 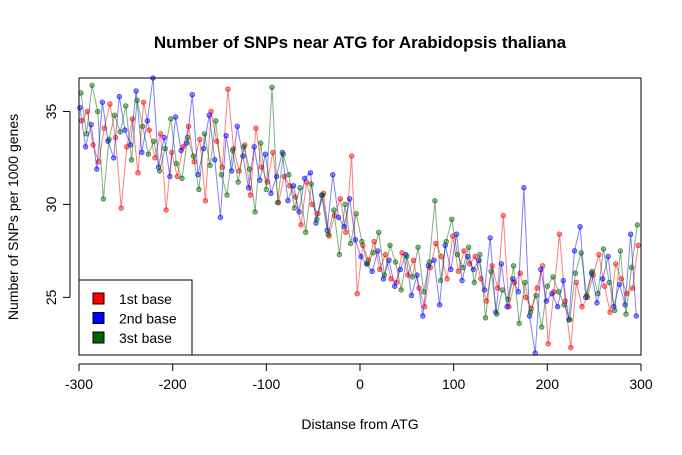 What do you see at coordinates (51, 297) in the screenshot?
I see `y-tick-label: 25` at bounding box center [51, 297].